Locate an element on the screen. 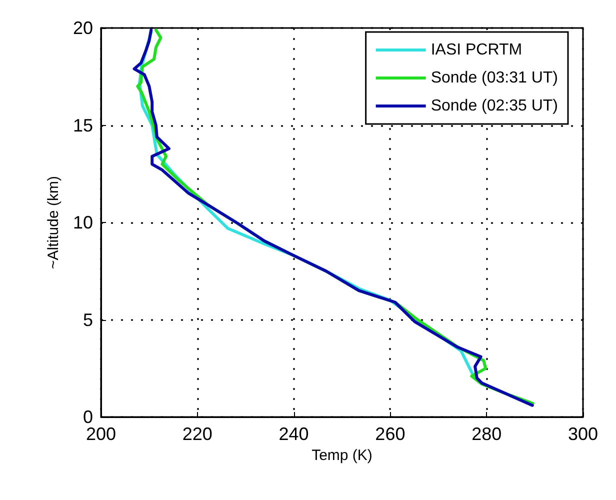 This screenshot has width=616, height=500. x-tick-label: 220 is located at coordinates (197, 434).